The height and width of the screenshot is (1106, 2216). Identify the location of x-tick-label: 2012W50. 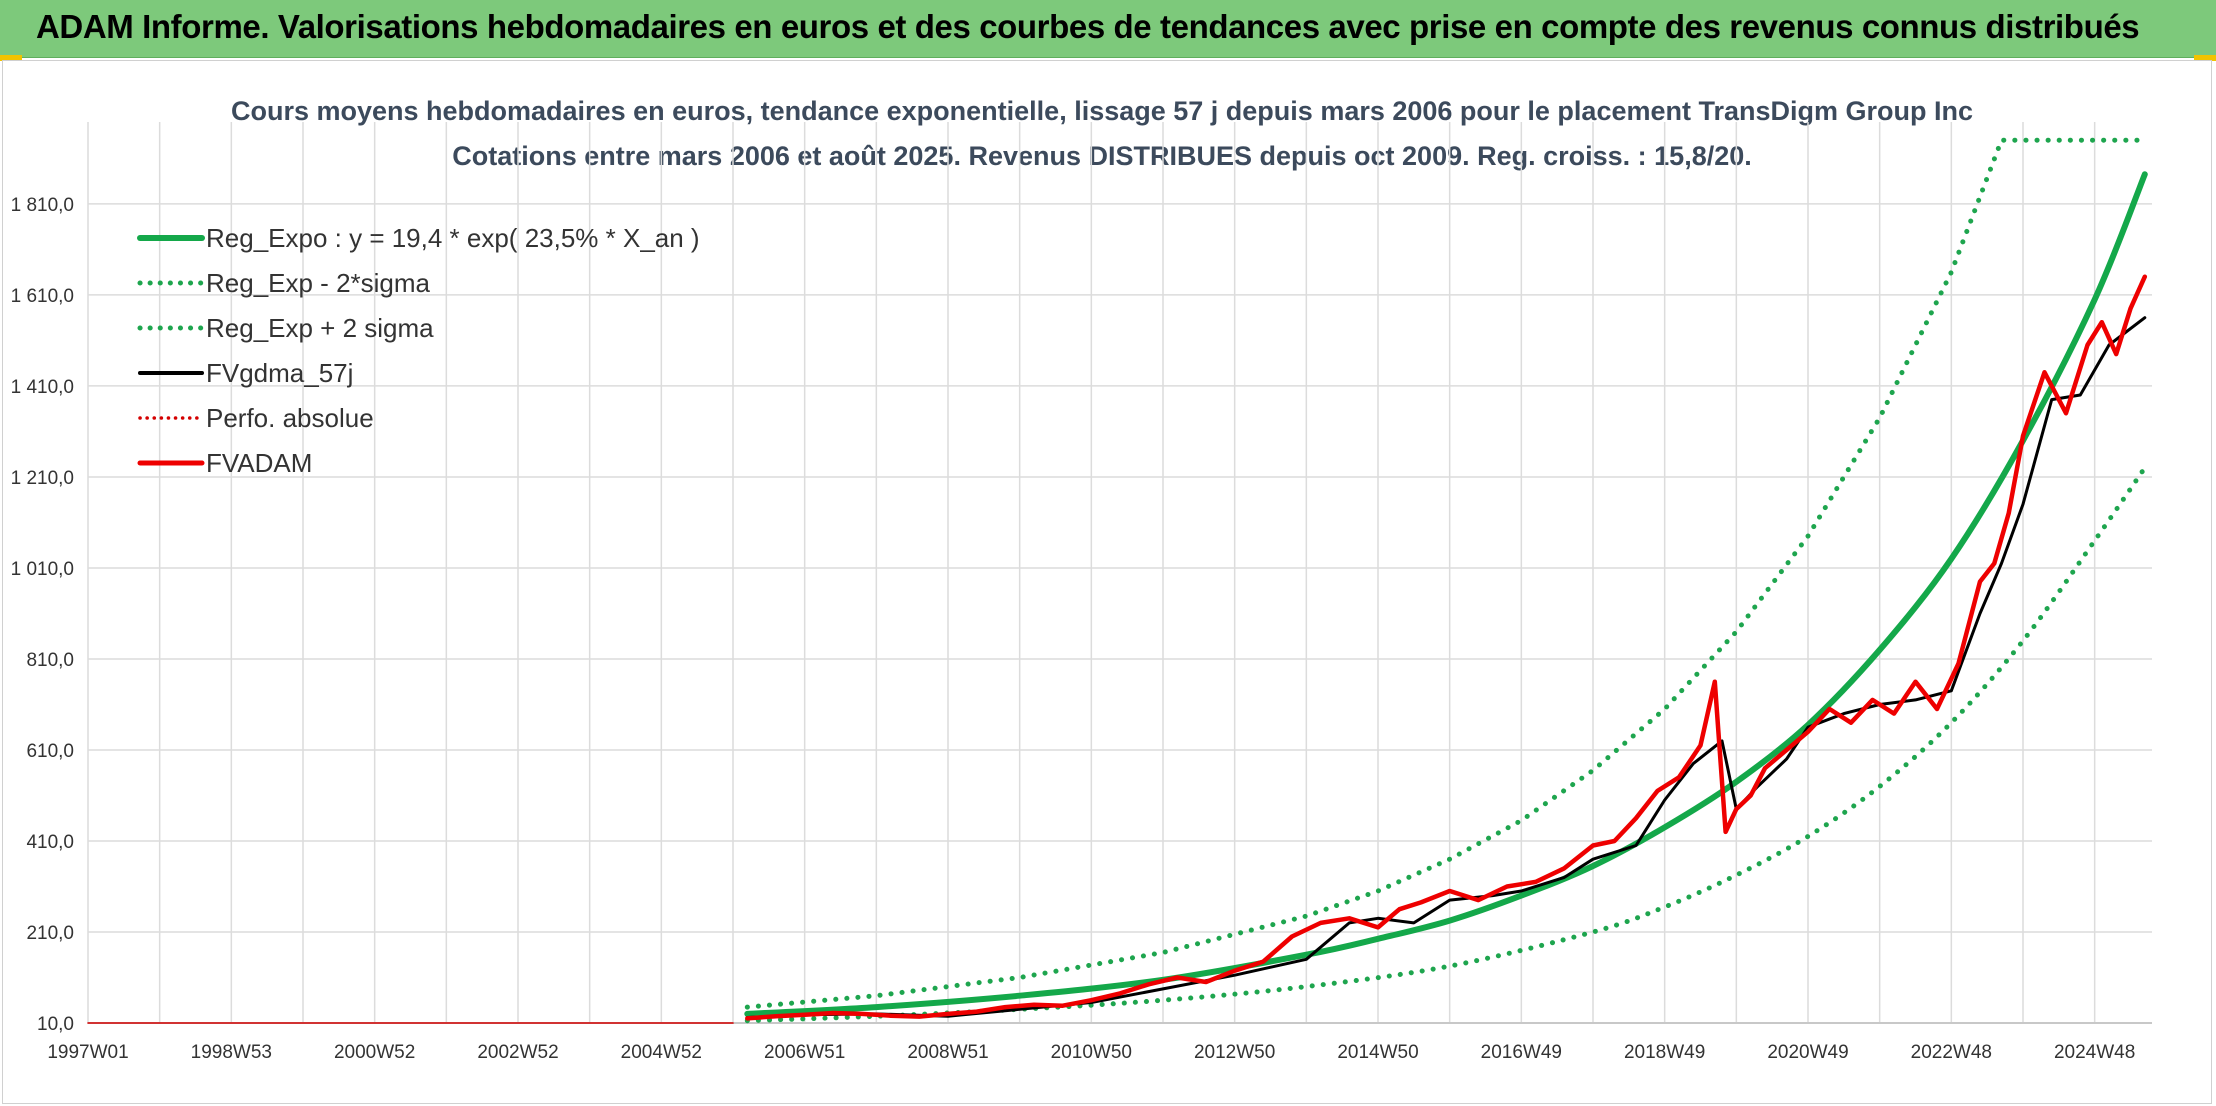
(1234, 1052).